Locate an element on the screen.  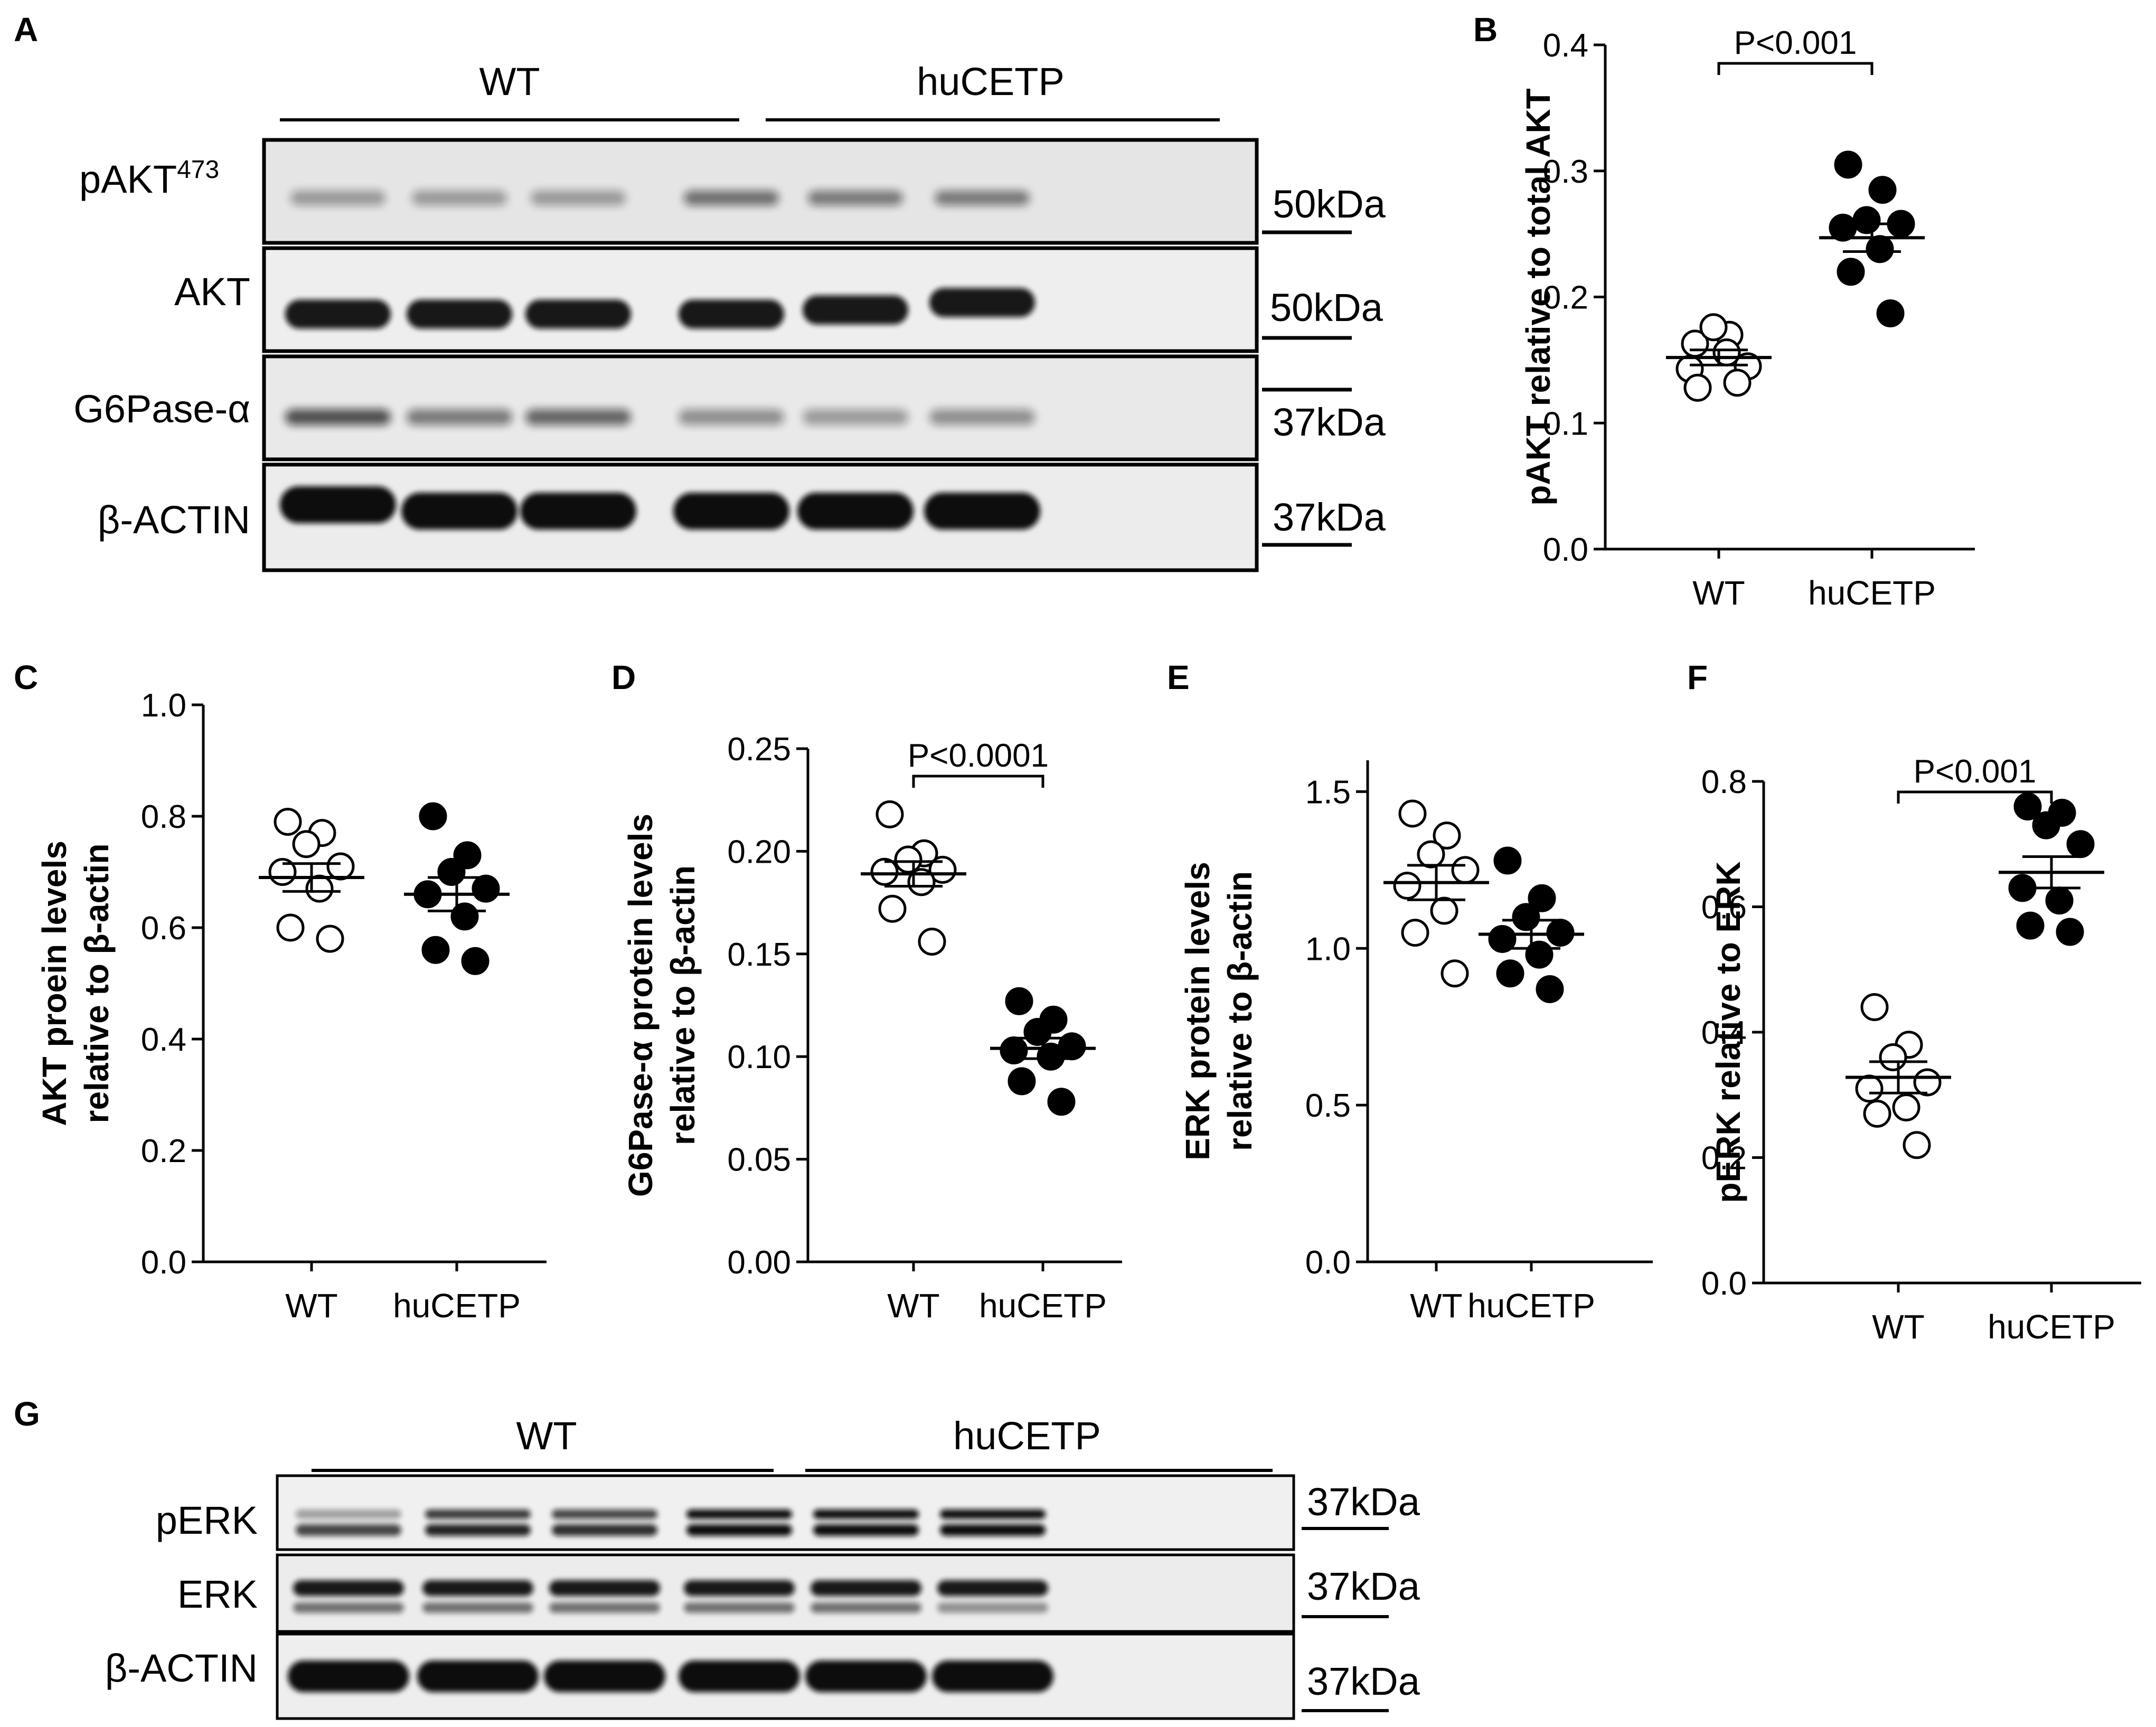
chart-d-y-tick-label: 0.10 is located at coordinates (759, 1057).